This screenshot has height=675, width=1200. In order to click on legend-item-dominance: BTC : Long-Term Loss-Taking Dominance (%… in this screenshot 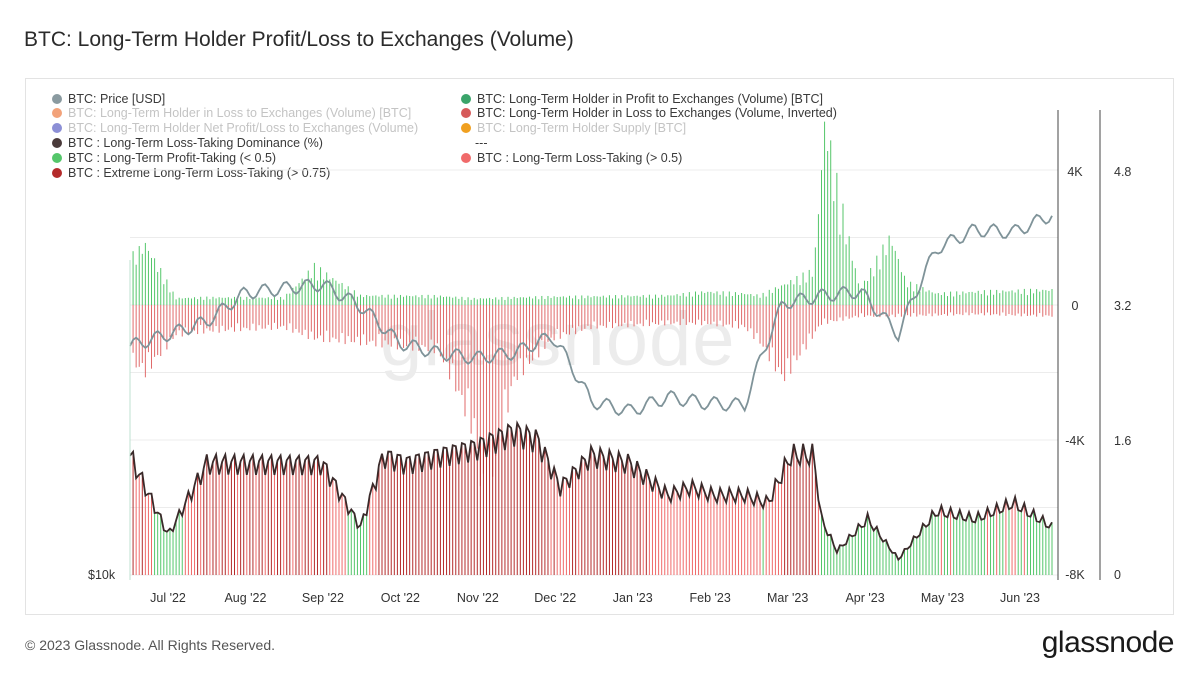, I will do `click(187, 143)`.